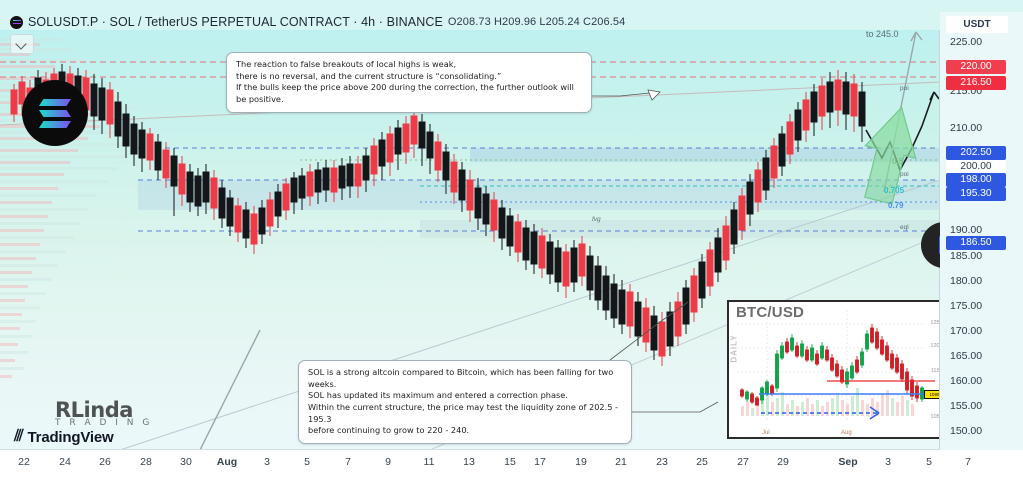 The width and height of the screenshot is (1023, 480). What do you see at coordinates (966, 381) in the screenshot?
I see `price-tick: 160.00` at bounding box center [966, 381].